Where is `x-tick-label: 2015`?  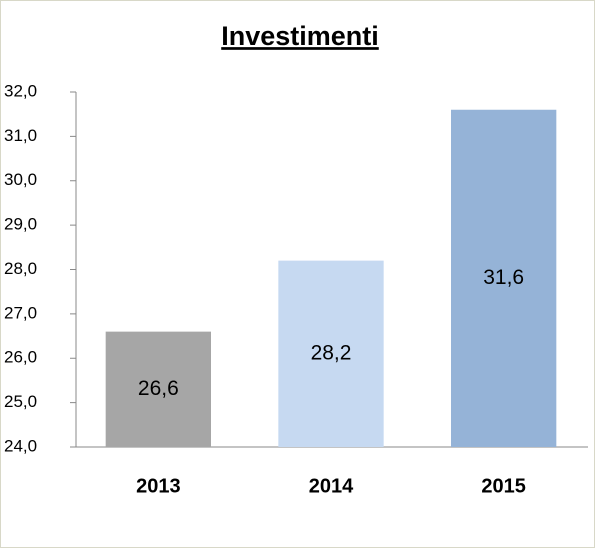 x-tick-label: 2015 is located at coordinates (503, 486).